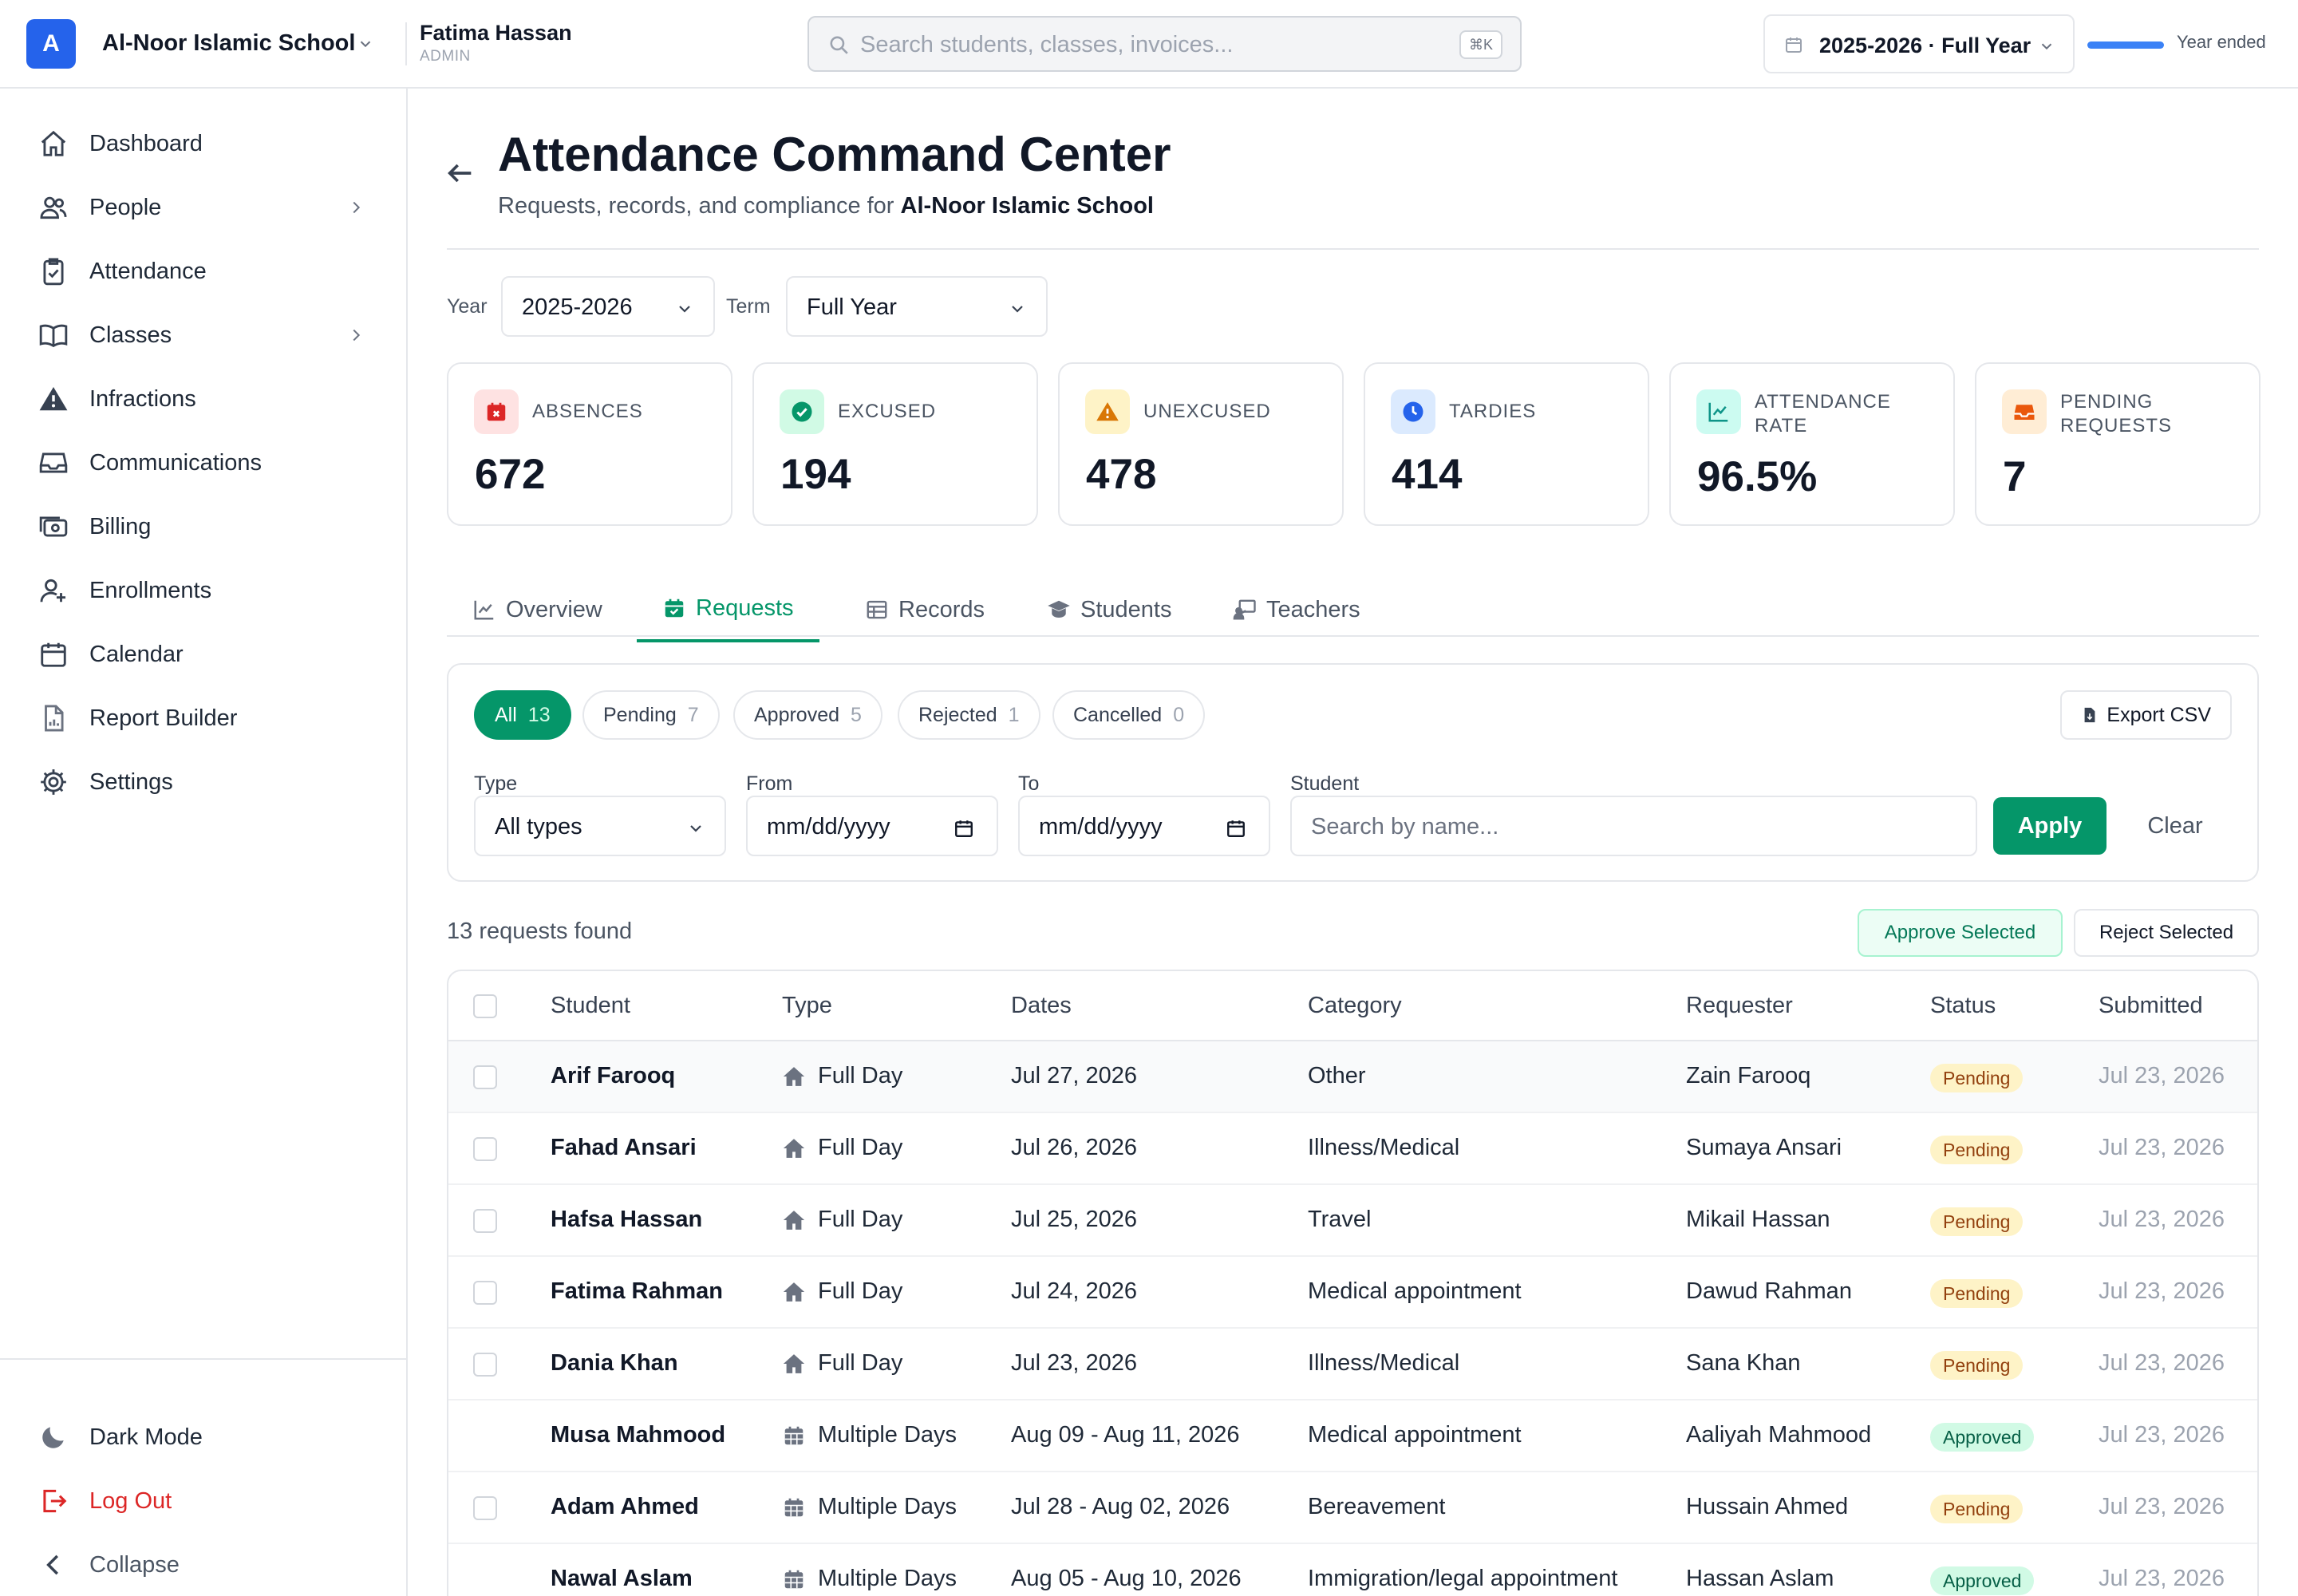  I want to click on sidebar-item-classes: Classes, so click(203, 335).